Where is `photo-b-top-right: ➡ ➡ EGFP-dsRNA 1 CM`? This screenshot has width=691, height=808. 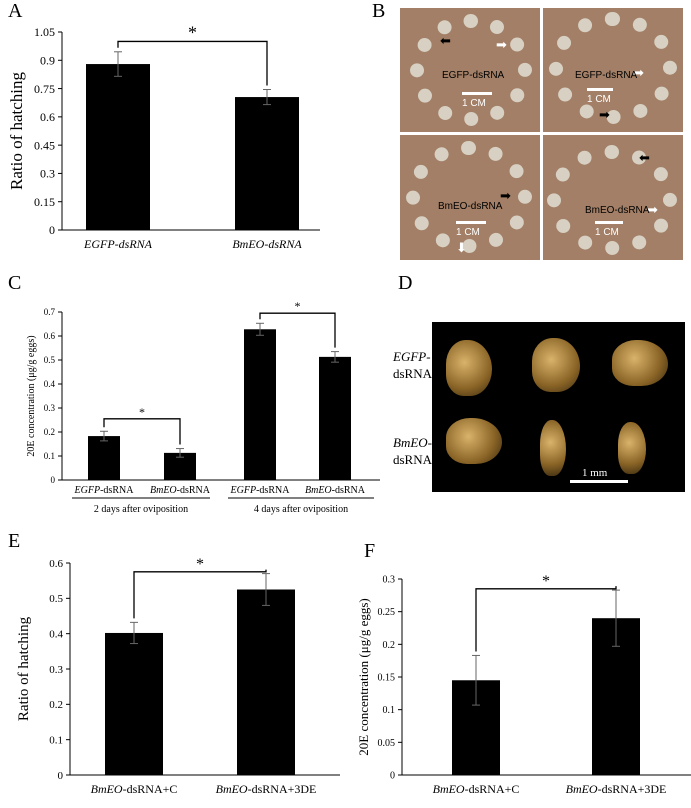 photo-b-top-right: ➡ ➡ EGFP-dsRNA 1 CM is located at coordinates (613, 70).